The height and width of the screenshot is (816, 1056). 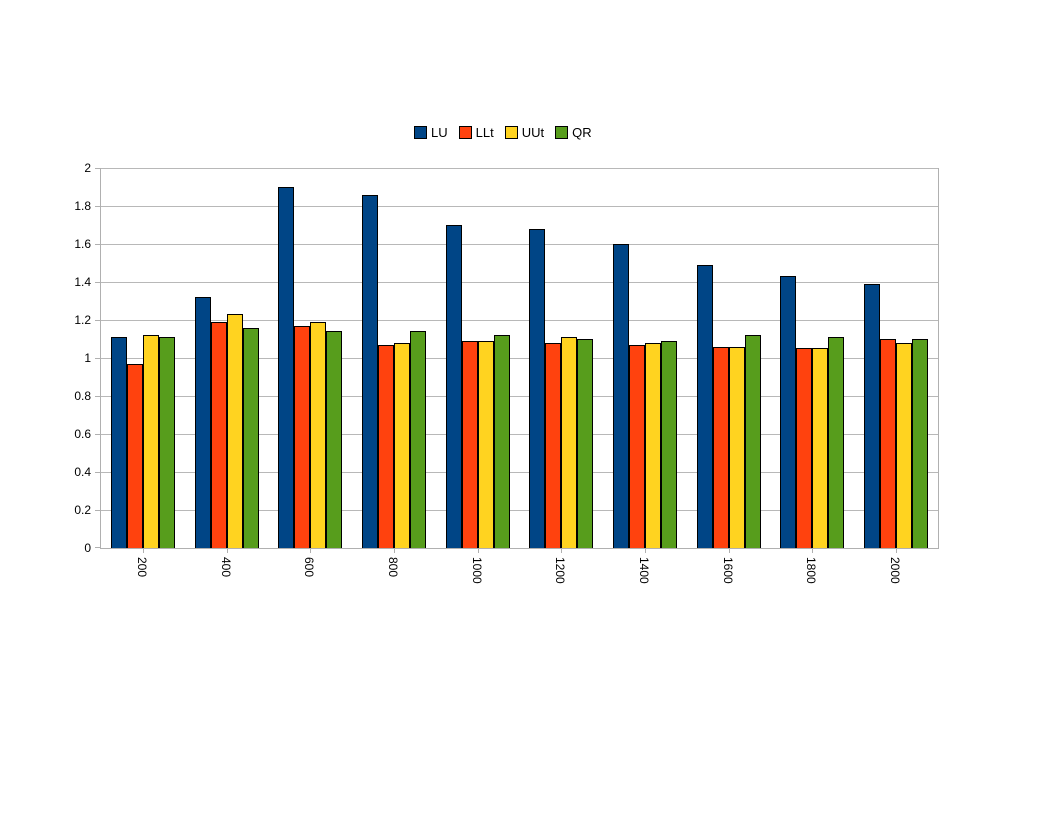 I want to click on legend-label: QR, so click(x=582, y=132).